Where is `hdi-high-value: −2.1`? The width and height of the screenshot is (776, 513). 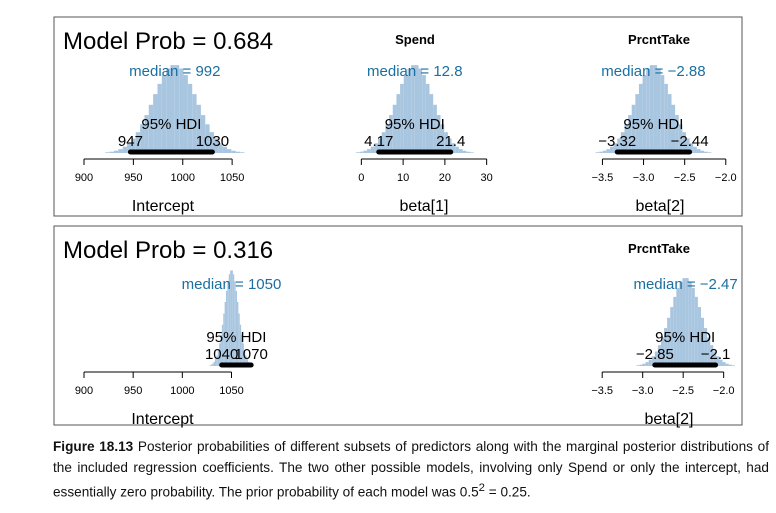
hdi-high-value: −2.1 is located at coordinates (716, 354).